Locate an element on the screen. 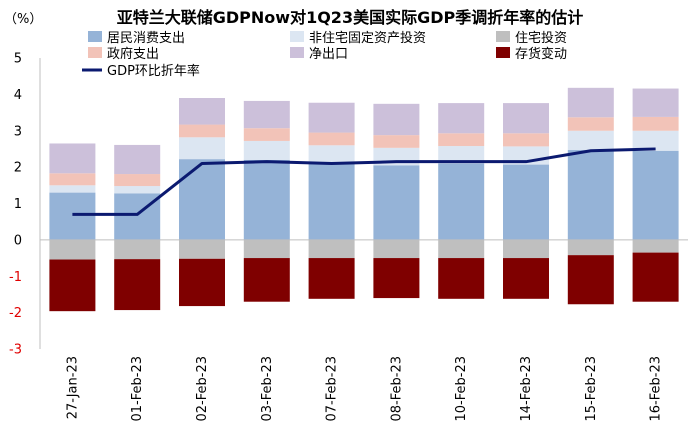 Image resolution: width=700 pixels, height=436 pixels. legend-label: 存货变动 is located at coordinates (541, 54).